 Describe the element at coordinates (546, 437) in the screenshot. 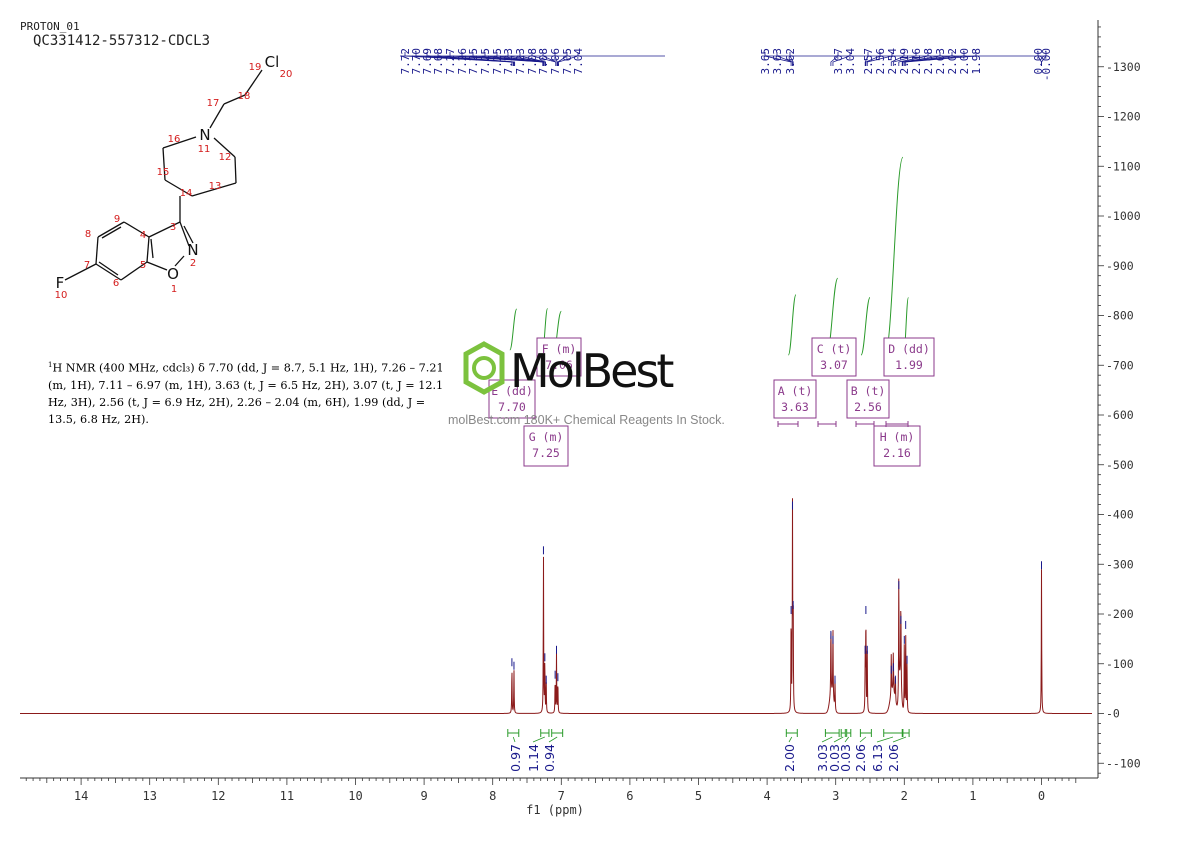

I see `multiplet-name: G (m)` at that location.